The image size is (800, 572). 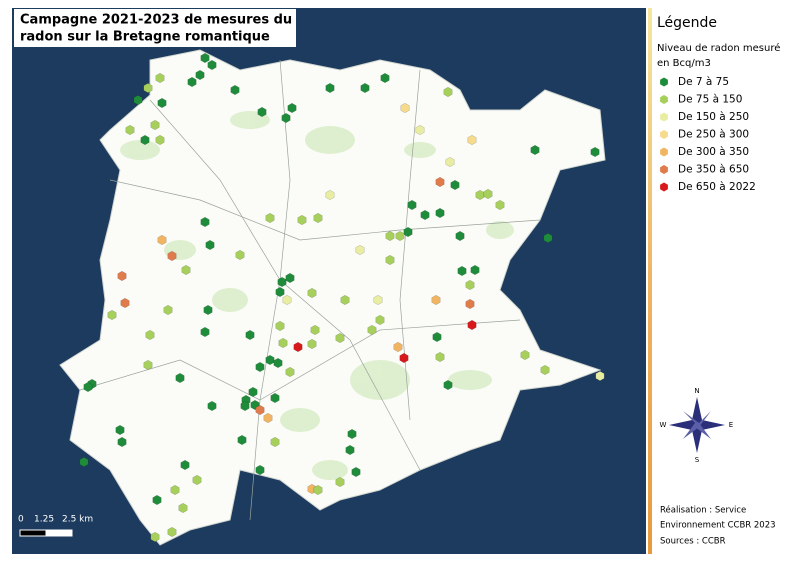 What do you see at coordinates (145, 37) in the screenshot?
I see `title-line: radon sur la Bretagne romantique` at bounding box center [145, 37].